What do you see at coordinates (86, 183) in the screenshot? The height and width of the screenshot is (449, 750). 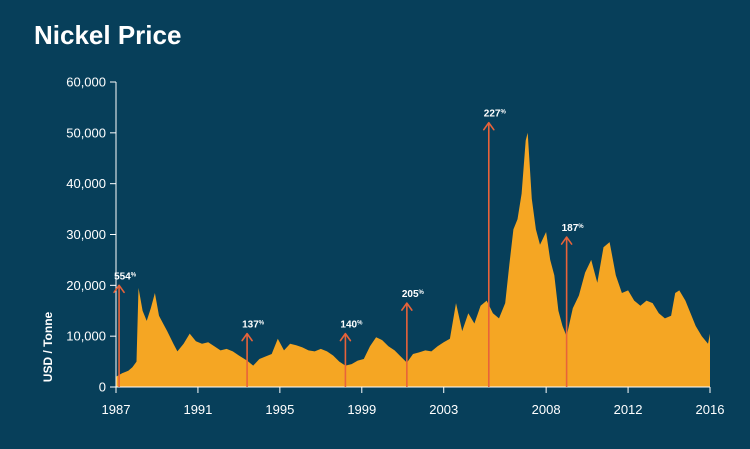 I see `y-tick-label: 40,000` at bounding box center [86, 183].